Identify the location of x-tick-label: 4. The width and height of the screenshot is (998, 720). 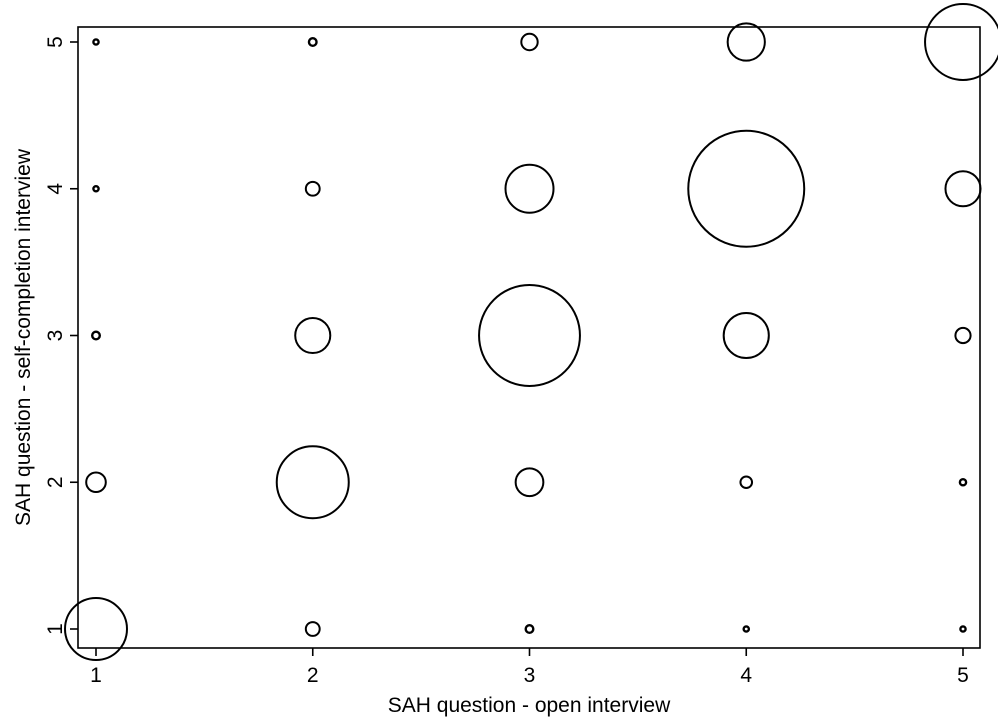
(746, 675).